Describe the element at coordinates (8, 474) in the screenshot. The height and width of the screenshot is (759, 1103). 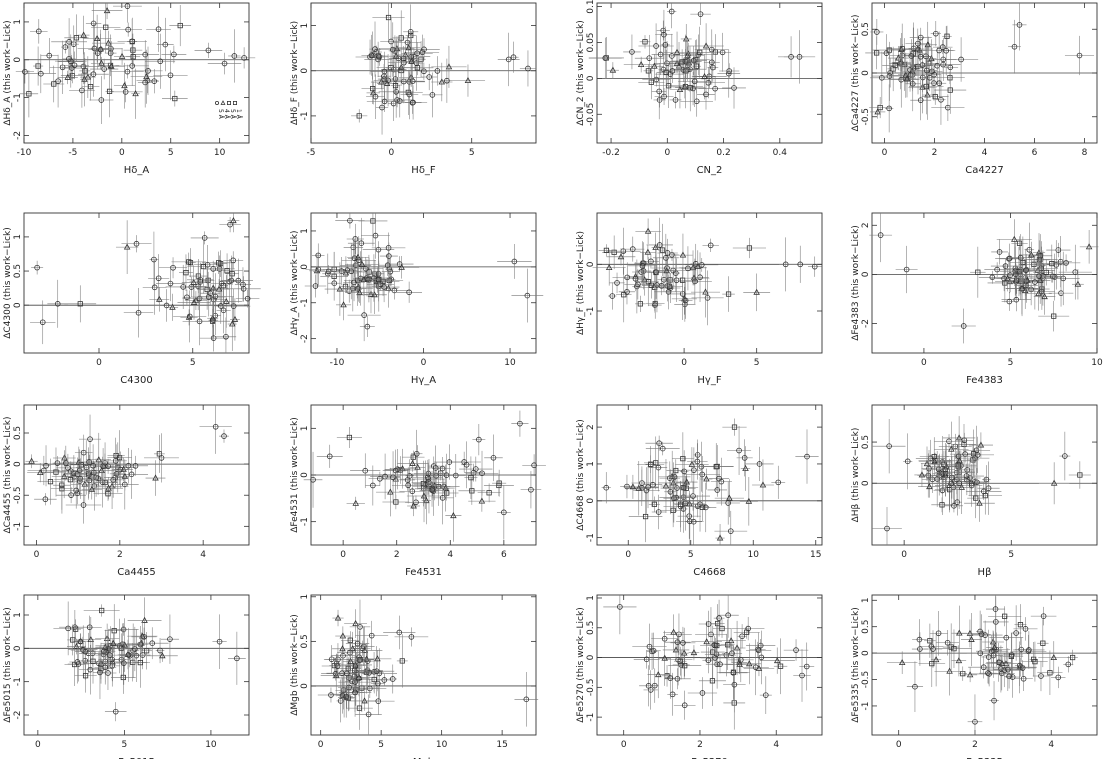
I see `y-axis-label: ΔCa4455 (this work−Lick)` at that location.